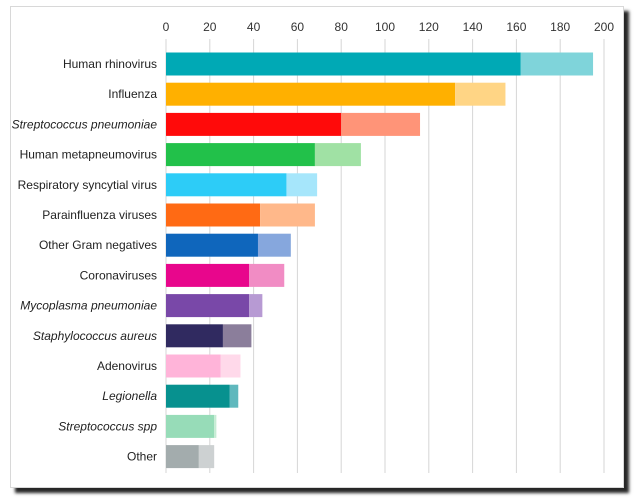 The image size is (640, 504). I want to click on category-label-coronaviruses: Coronaviruses, so click(118, 275).